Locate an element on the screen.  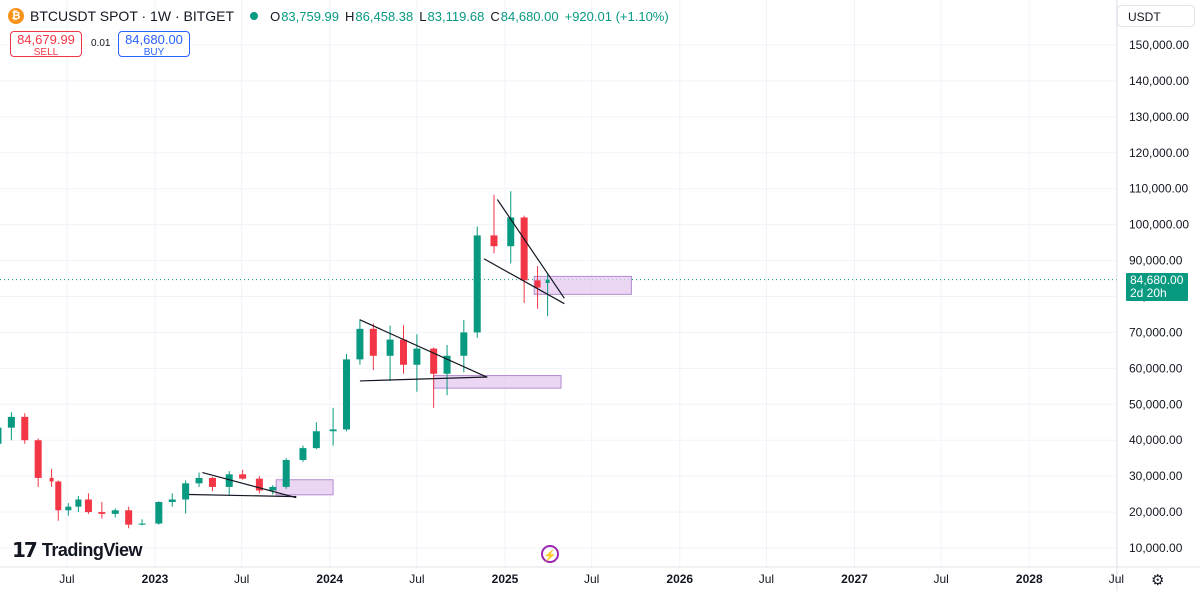
x-tick-label: 2024 is located at coordinates (329, 579).